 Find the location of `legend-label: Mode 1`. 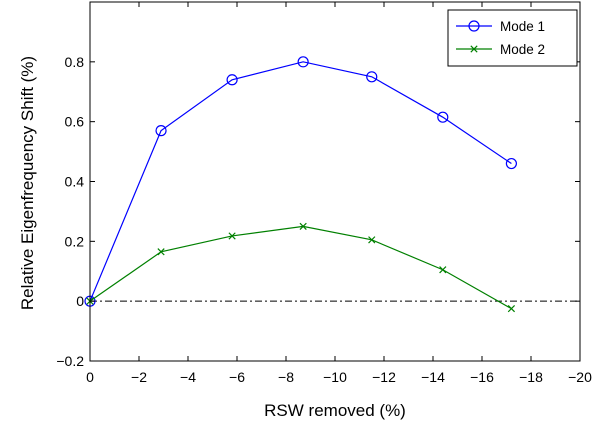

legend-label: Mode 1 is located at coordinates (522, 26).